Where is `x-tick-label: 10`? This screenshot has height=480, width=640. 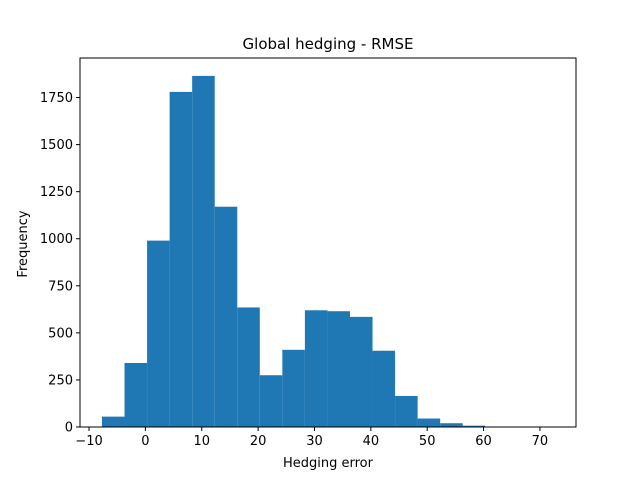
x-tick-label: 10 is located at coordinates (201, 441).